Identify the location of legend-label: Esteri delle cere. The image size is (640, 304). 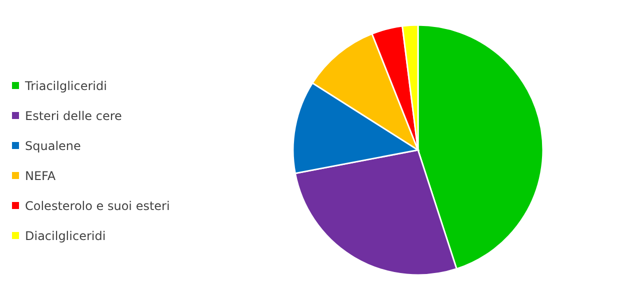
(73, 116).